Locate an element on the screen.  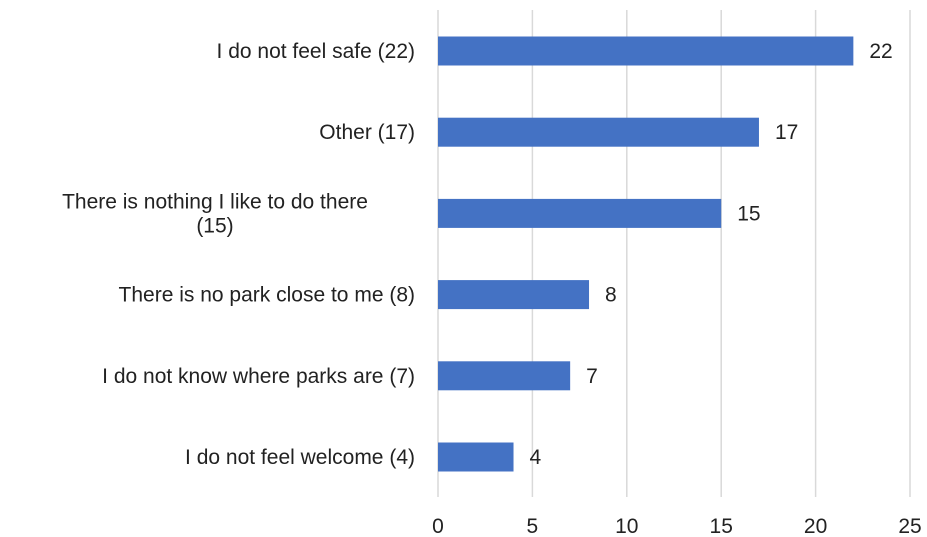
data-label-1: 17 is located at coordinates (786, 132).